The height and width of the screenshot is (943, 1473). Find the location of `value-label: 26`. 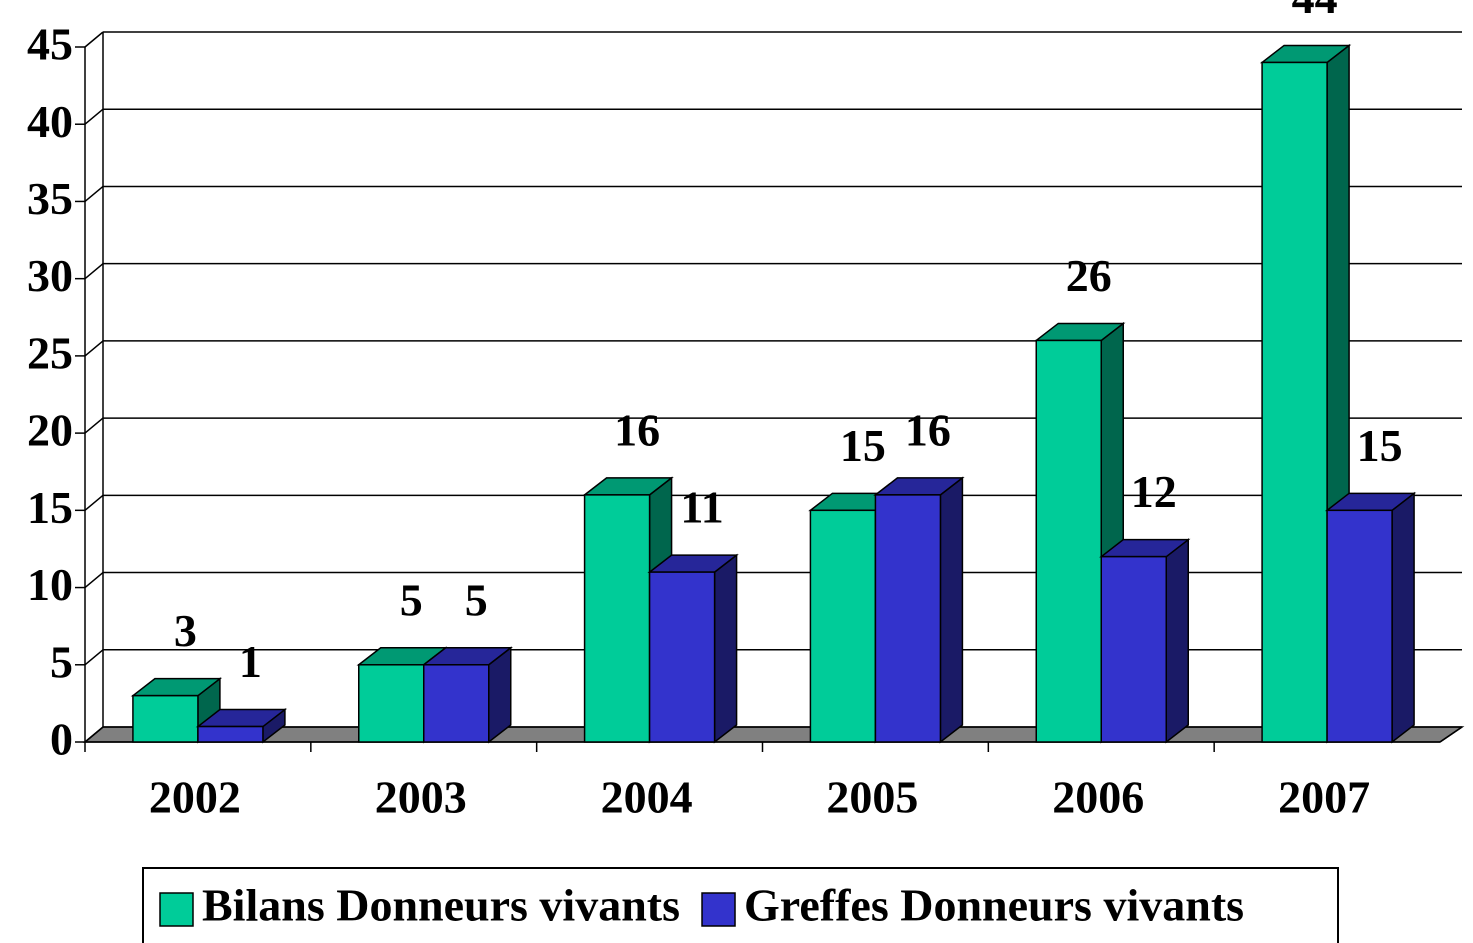

value-label: 26 is located at coordinates (1089, 275).